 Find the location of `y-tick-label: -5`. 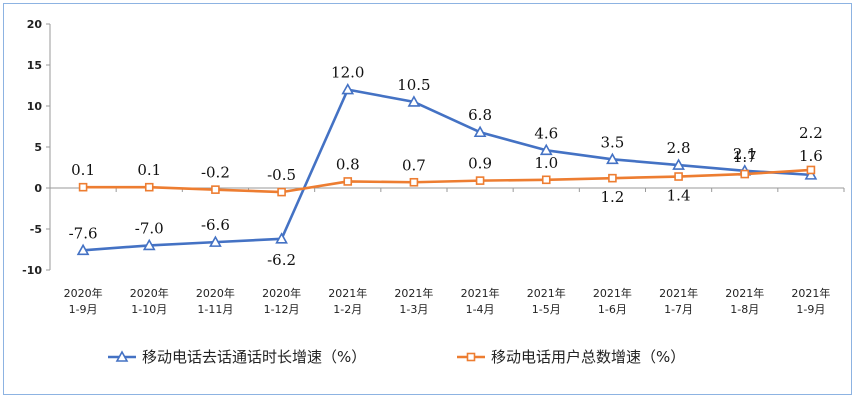

y-tick-label: -5 is located at coordinates (36, 229).